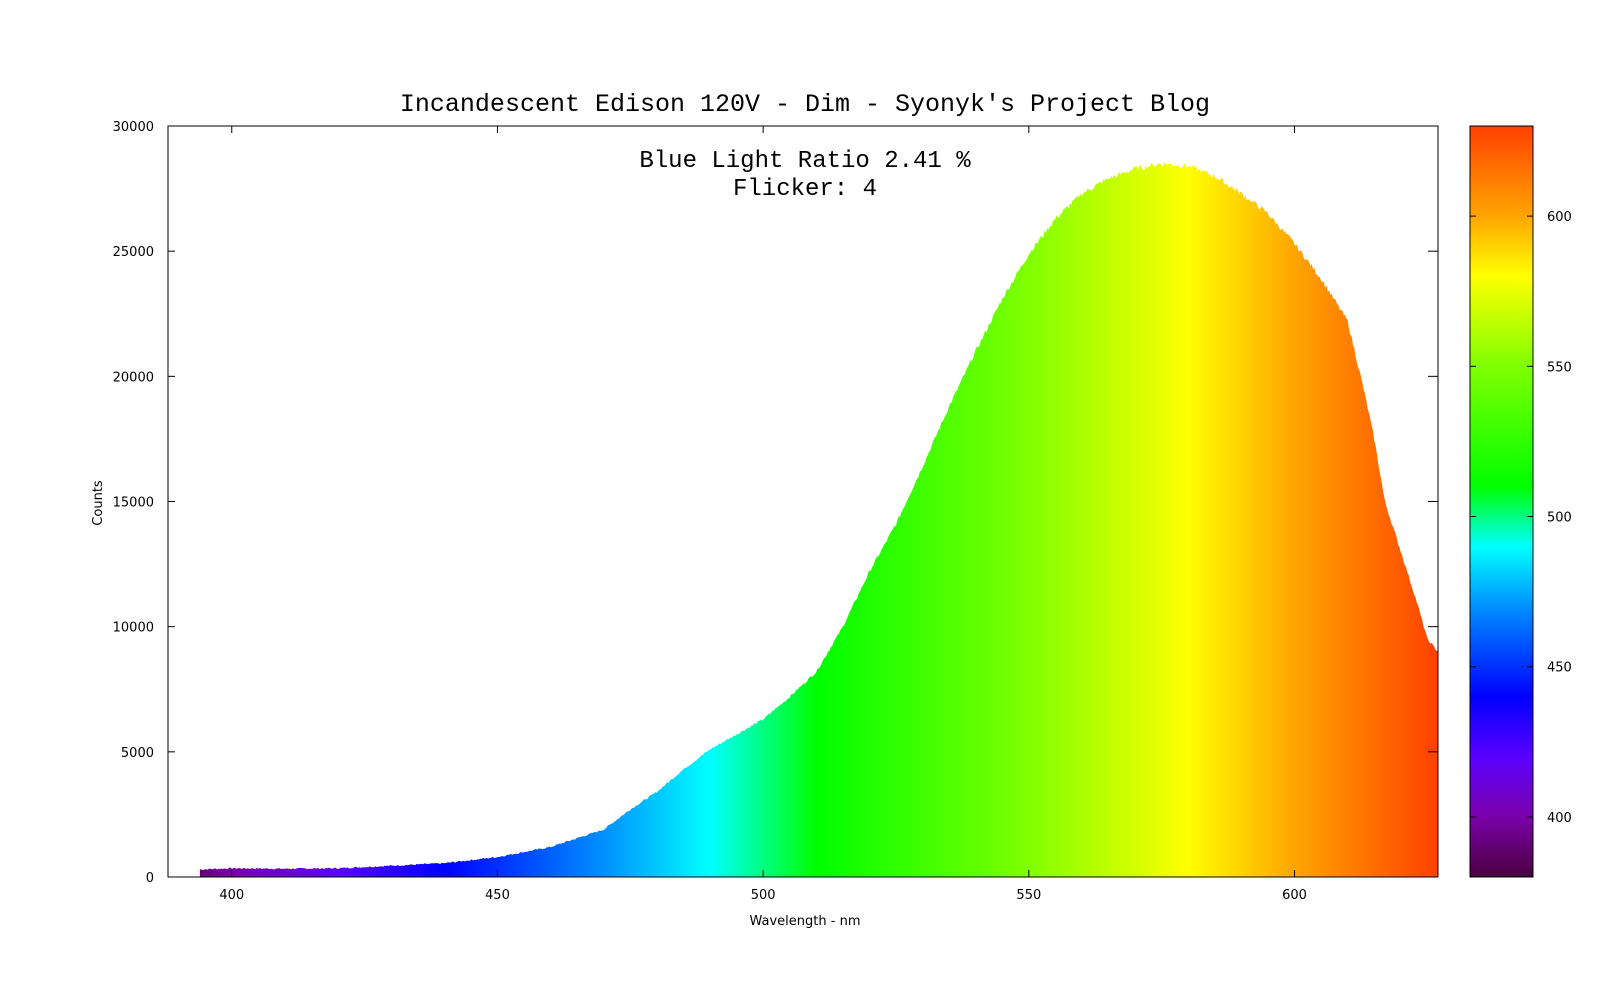 This screenshot has width=1600, height=1000. Describe the element at coordinates (1559, 668) in the screenshot. I see `colorbar-tick-label: 450` at that location.